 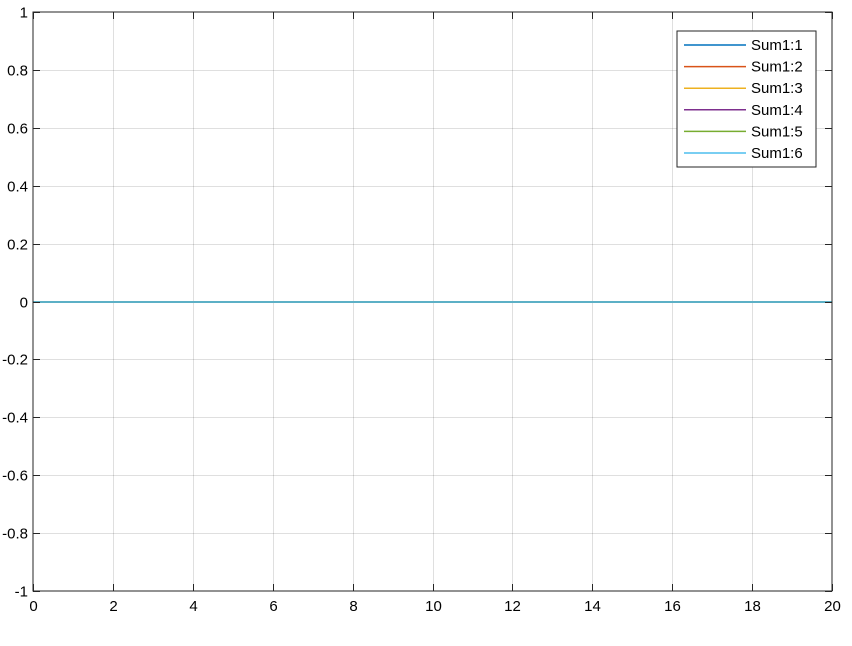 I want to click on x-tick-label: 18, so click(x=752, y=606).